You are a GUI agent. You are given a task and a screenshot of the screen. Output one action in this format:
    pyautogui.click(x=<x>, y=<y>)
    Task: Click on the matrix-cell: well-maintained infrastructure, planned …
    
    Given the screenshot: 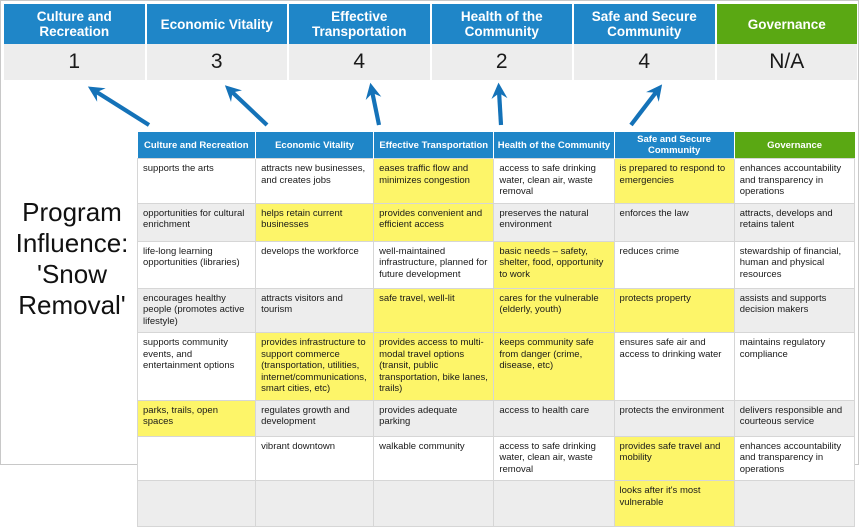 What is the action you would take?
    pyautogui.click(x=434, y=264)
    